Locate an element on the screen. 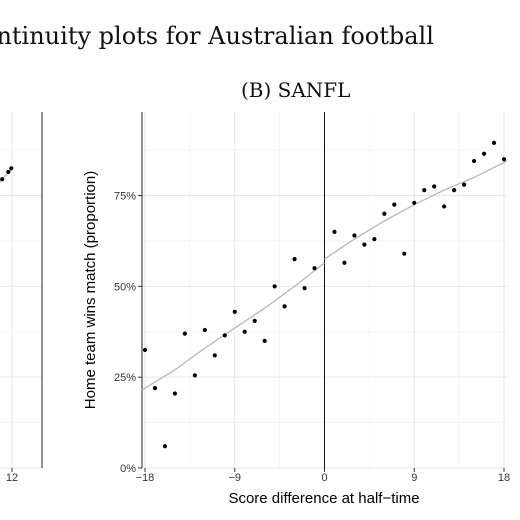 The width and height of the screenshot is (520, 520). fit-line-left is located at coordinates (233, 326).